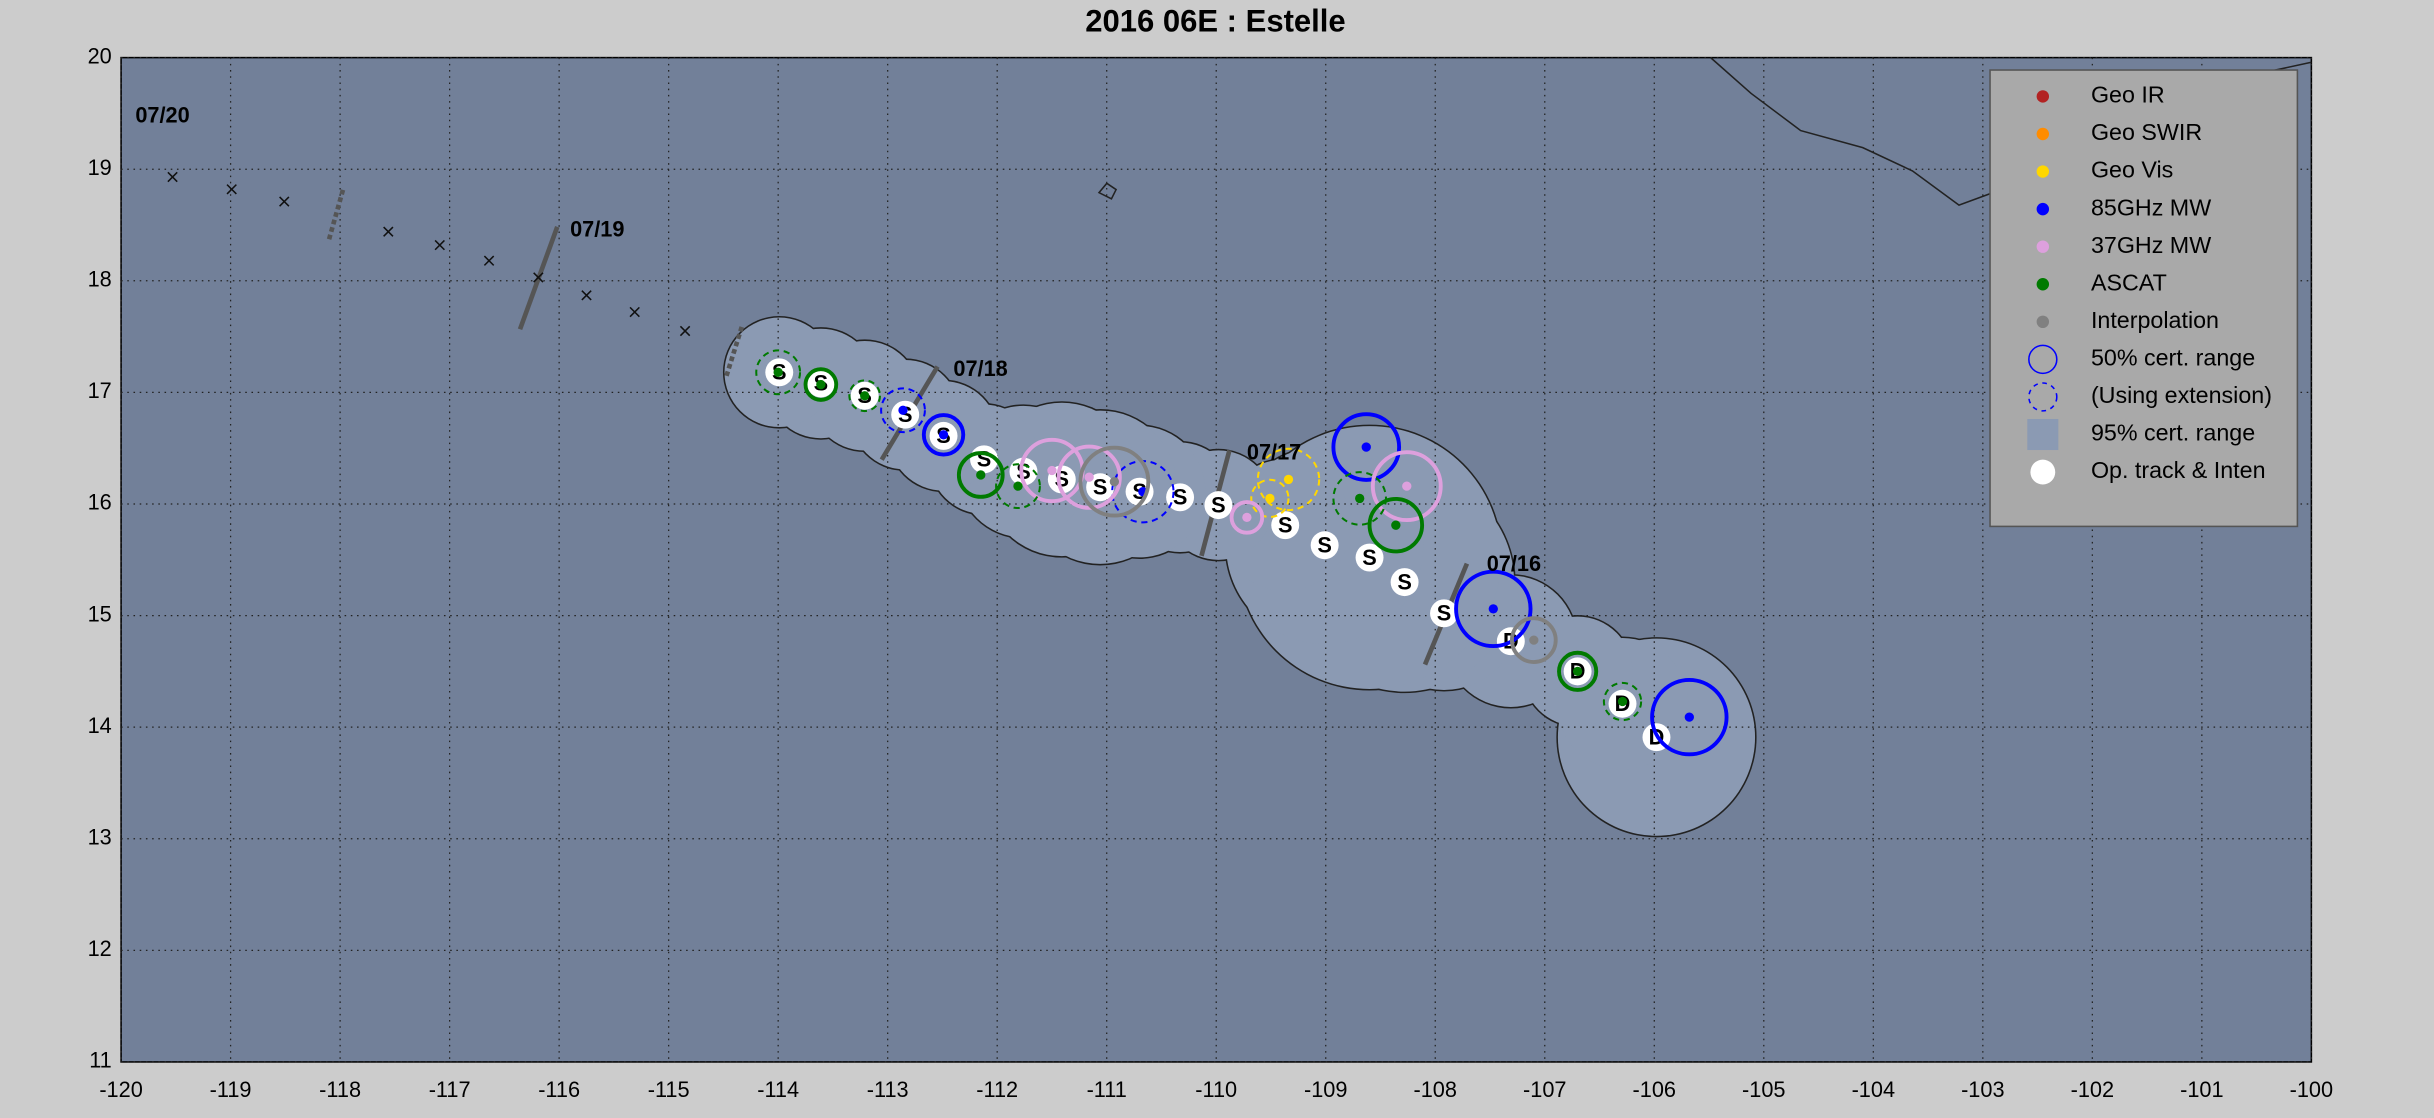 The image size is (2434, 1118). What do you see at coordinates (597, 228) in the screenshot?
I see `date-label: 07/19` at bounding box center [597, 228].